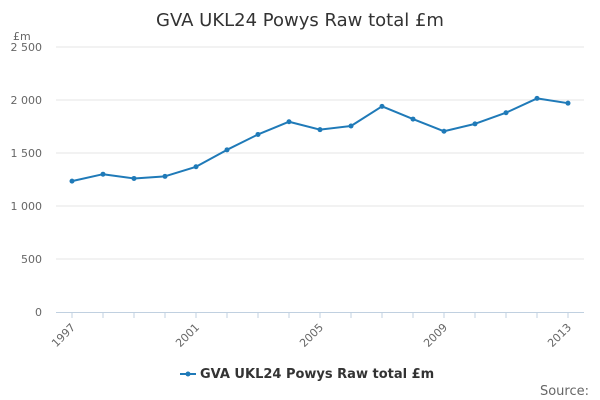 The image size is (600, 400). I want to click on y-tick-label: 2 000, so click(27, 100).